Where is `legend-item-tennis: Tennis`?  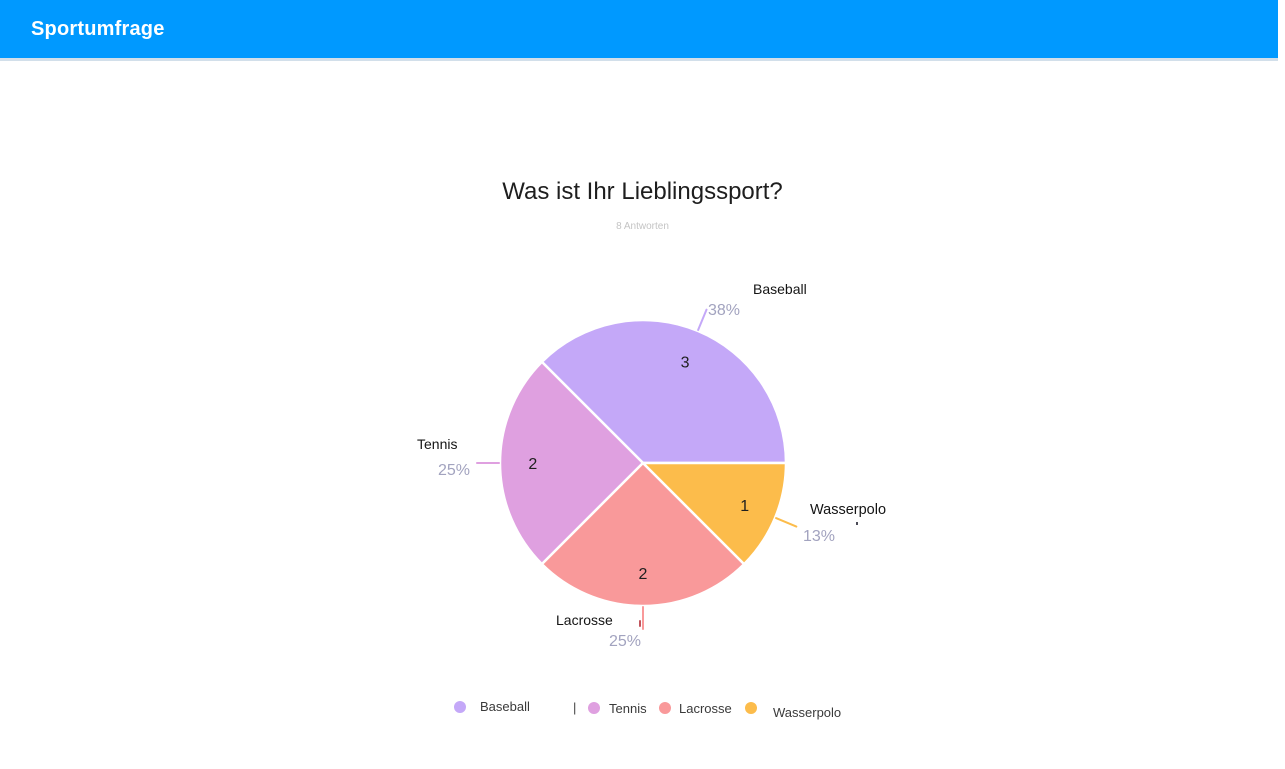
legend-item-tennis: Tennis is located at coordinates (628, 708).